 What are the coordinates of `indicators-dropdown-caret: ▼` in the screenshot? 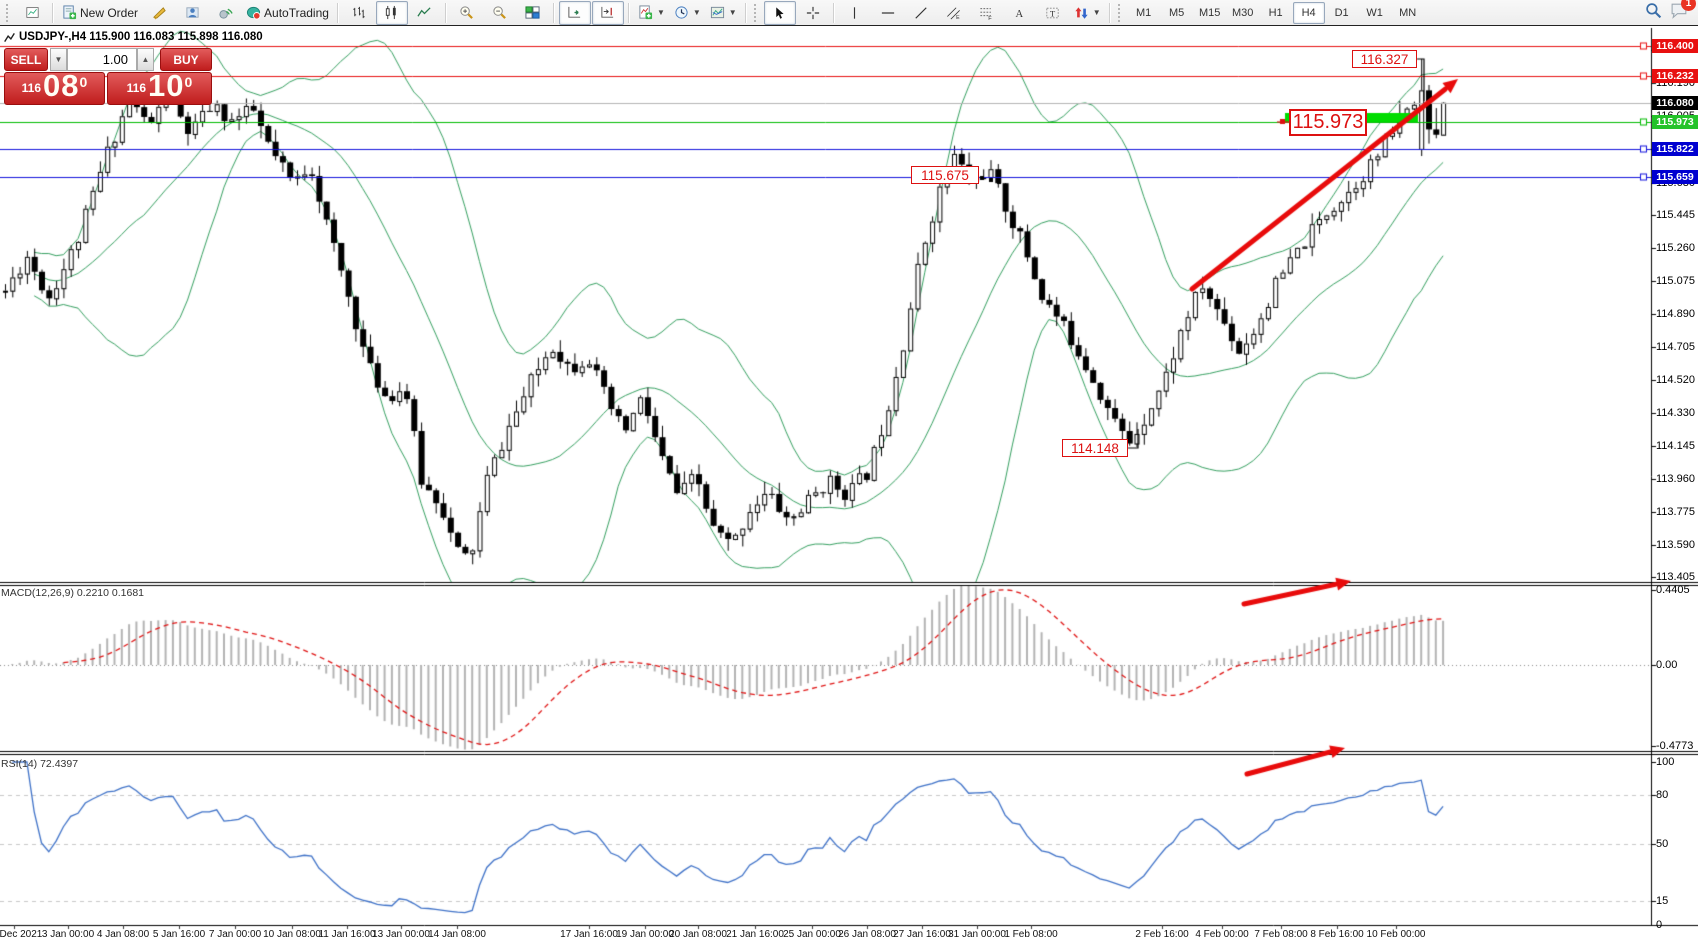 It's located at (660, 12).